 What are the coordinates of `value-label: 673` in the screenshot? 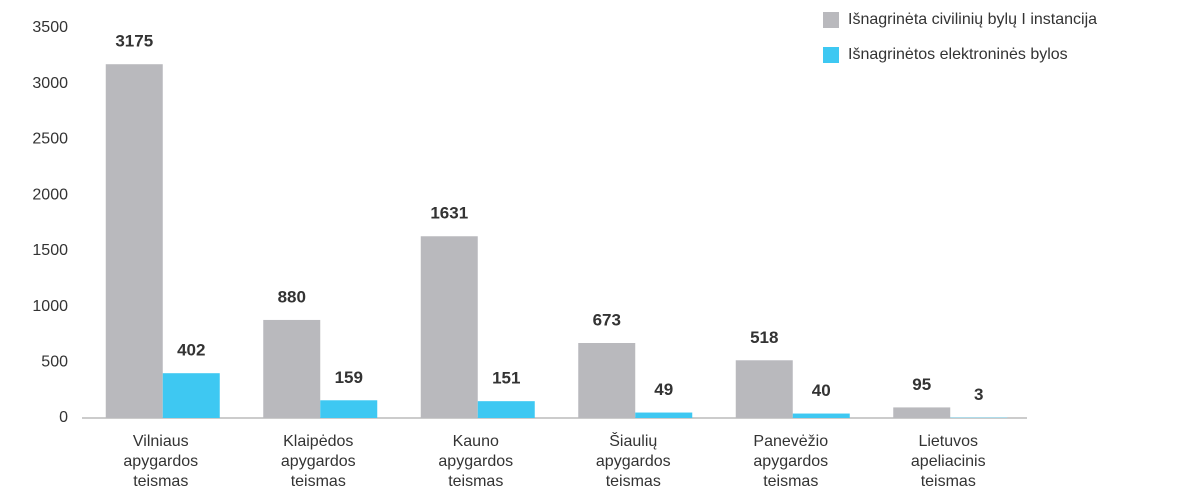 It's located at (607, 319).